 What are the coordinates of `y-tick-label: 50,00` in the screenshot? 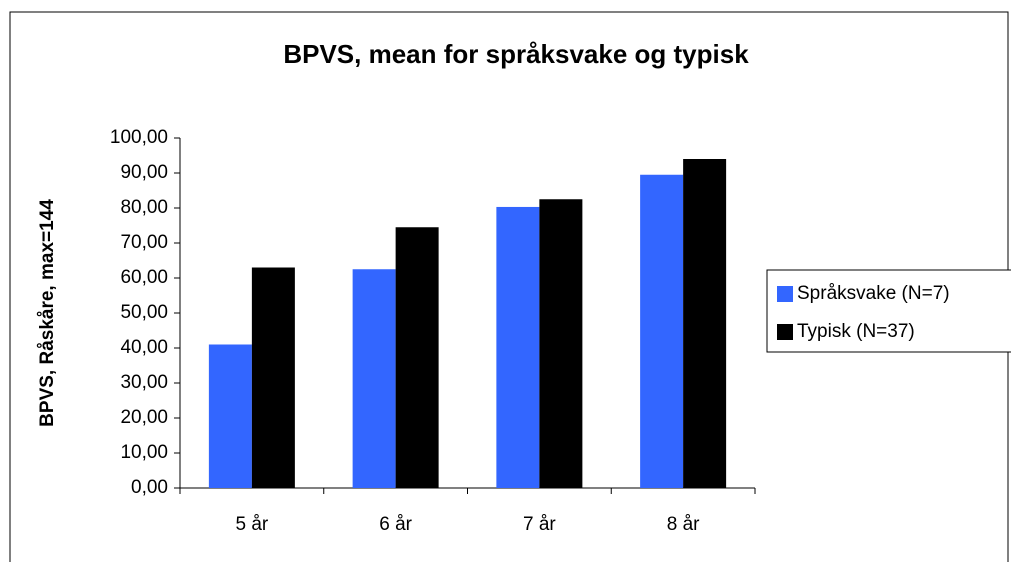 It's located at (144, 312).